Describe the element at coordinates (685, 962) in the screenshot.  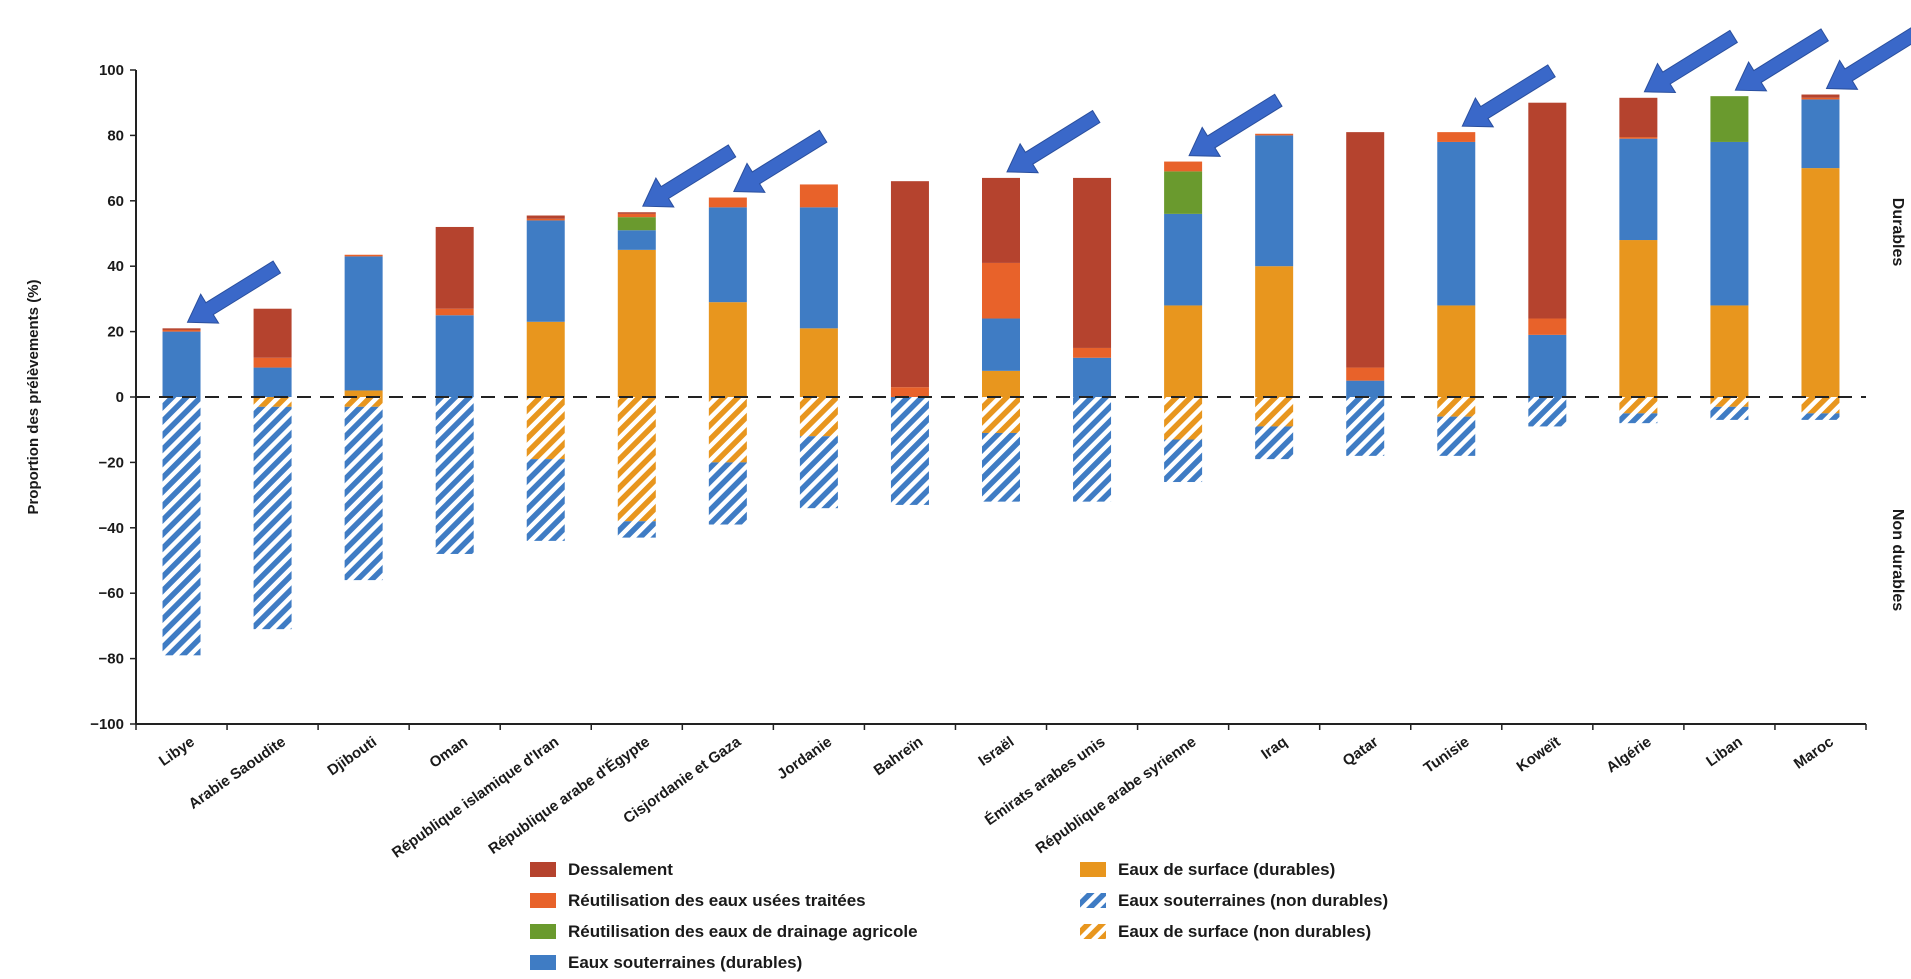
I see `legend-label: Eaux souterraines (durables)` at that location.